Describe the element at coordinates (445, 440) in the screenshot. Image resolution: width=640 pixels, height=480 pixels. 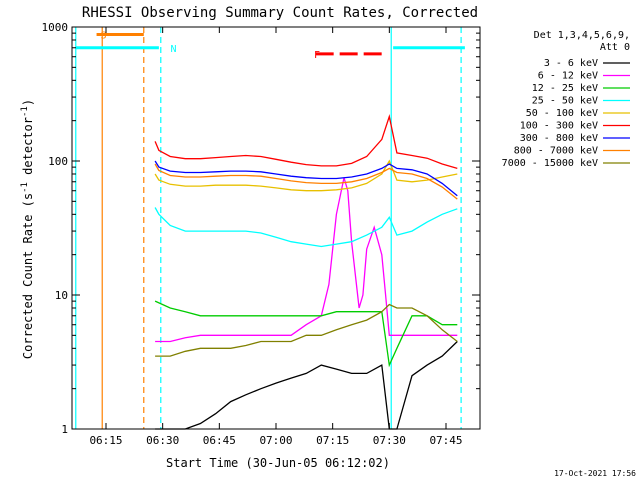
I see `x-tick-label-6: 07:45` at that location.